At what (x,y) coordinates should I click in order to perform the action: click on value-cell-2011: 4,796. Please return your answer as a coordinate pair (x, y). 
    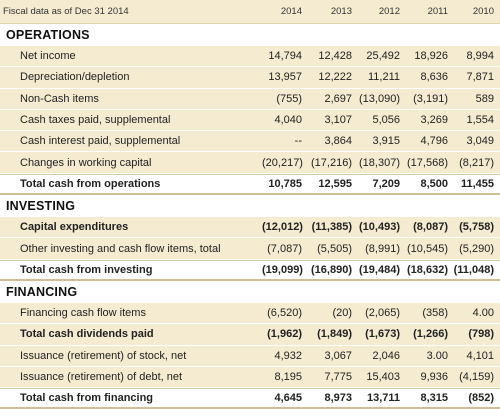
    Looking at the image, I should click on (434, 141).